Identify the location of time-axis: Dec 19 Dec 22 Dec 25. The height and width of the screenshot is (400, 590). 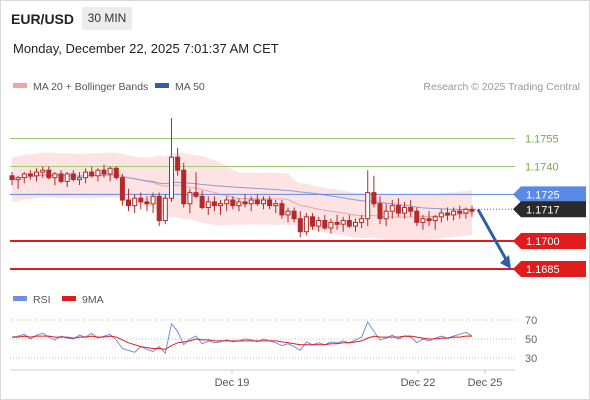
(358, 379).